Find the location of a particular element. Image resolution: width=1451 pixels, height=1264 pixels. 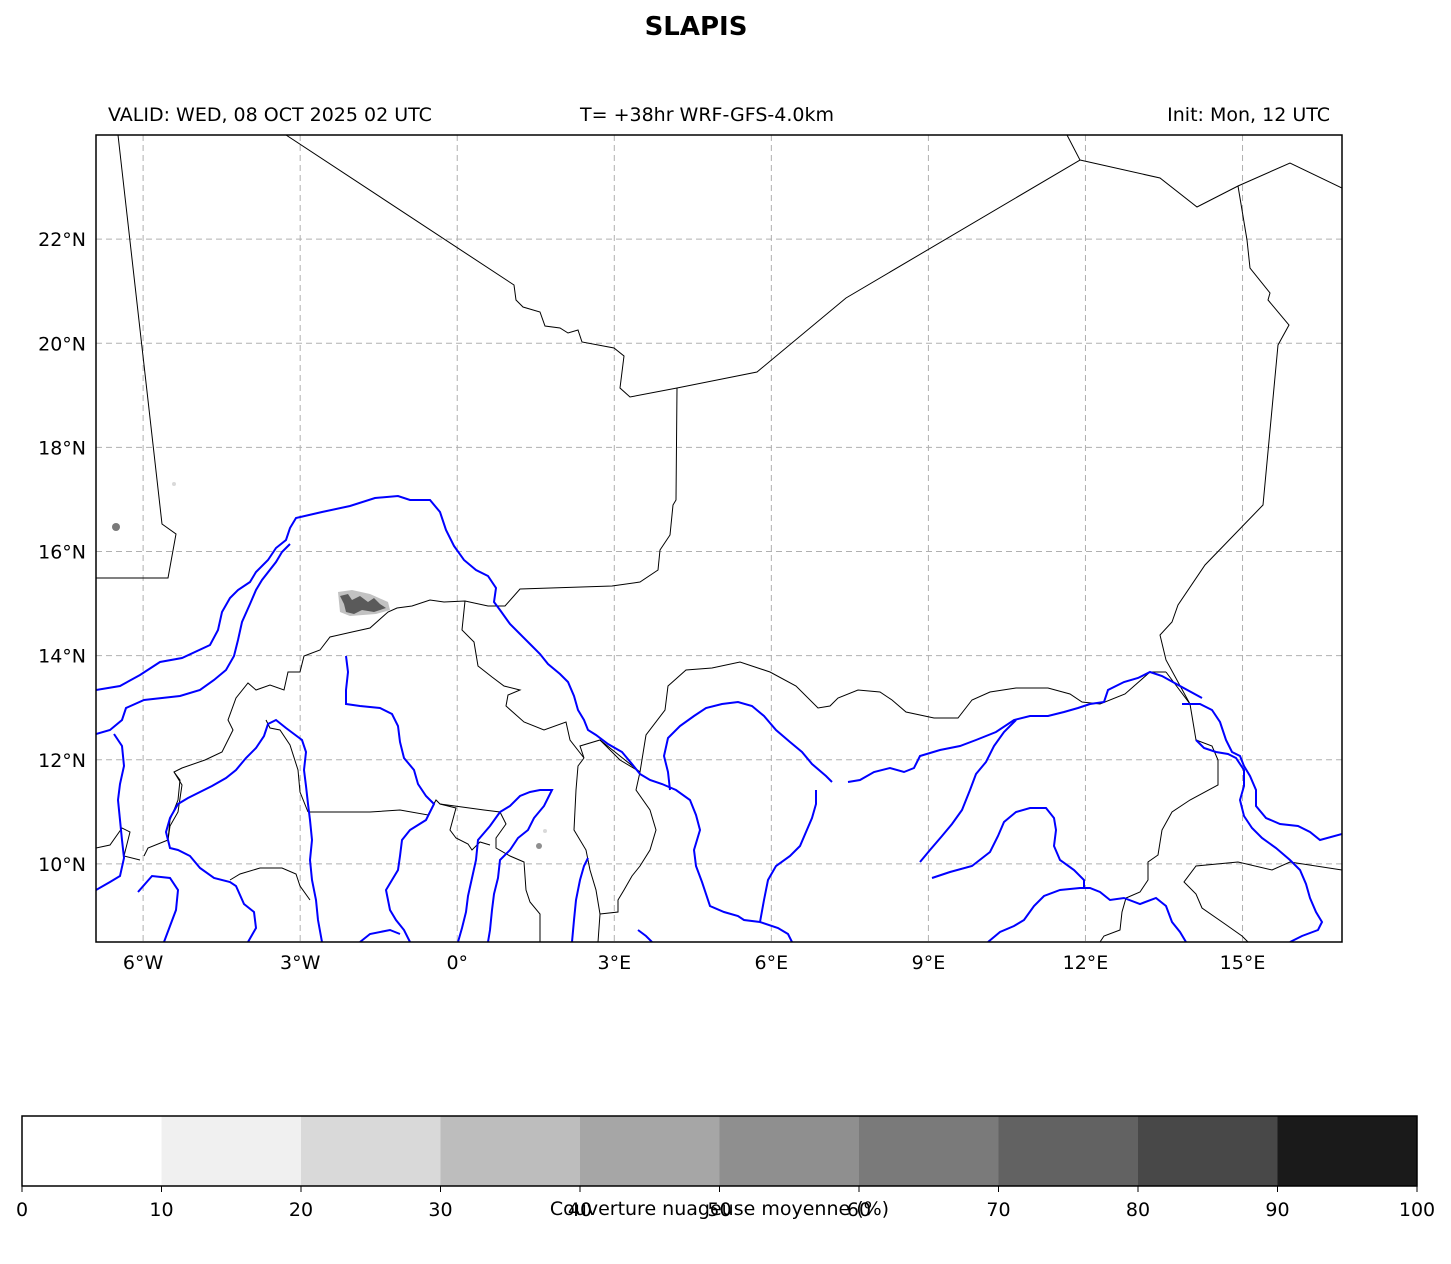

river-oueme is located at coordinates (580, 899).